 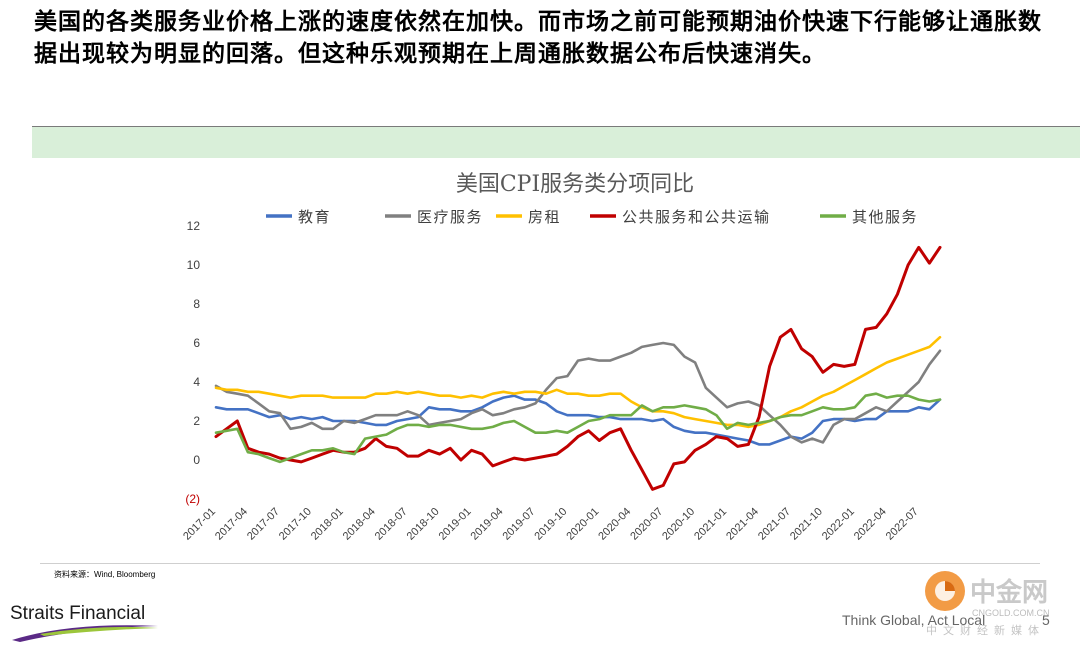 I want to click on x-tick-label: 2018-10, so click(x=423, y=524).